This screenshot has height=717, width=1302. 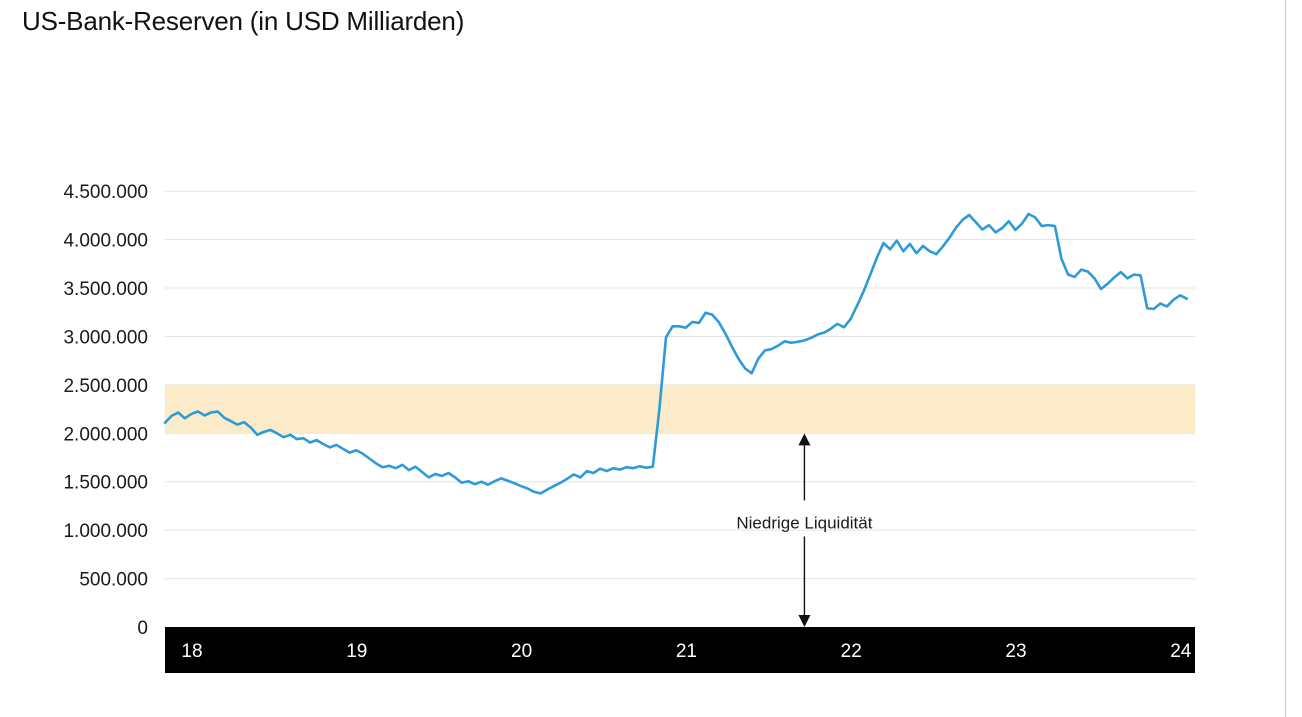 I want to click on x-axis-tick-label: 21, so click(x=686, y=651).